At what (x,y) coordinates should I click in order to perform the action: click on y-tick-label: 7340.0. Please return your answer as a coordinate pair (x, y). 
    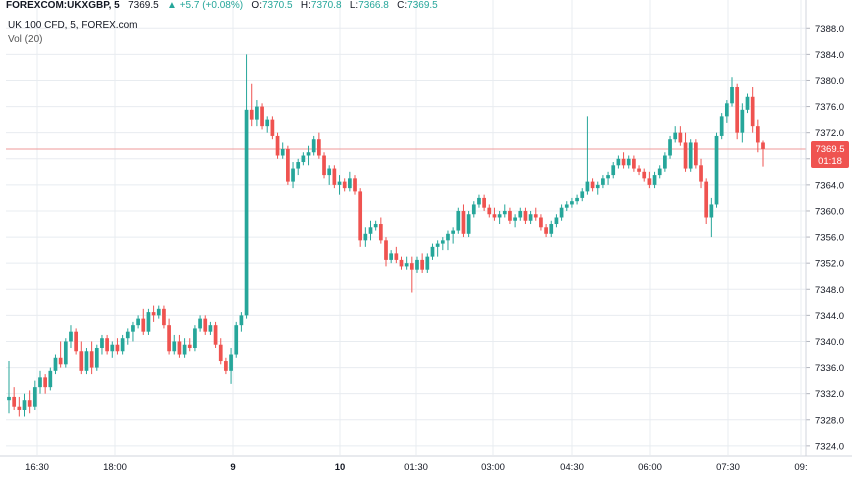
    Looking at the image, I should click on (829, 342).